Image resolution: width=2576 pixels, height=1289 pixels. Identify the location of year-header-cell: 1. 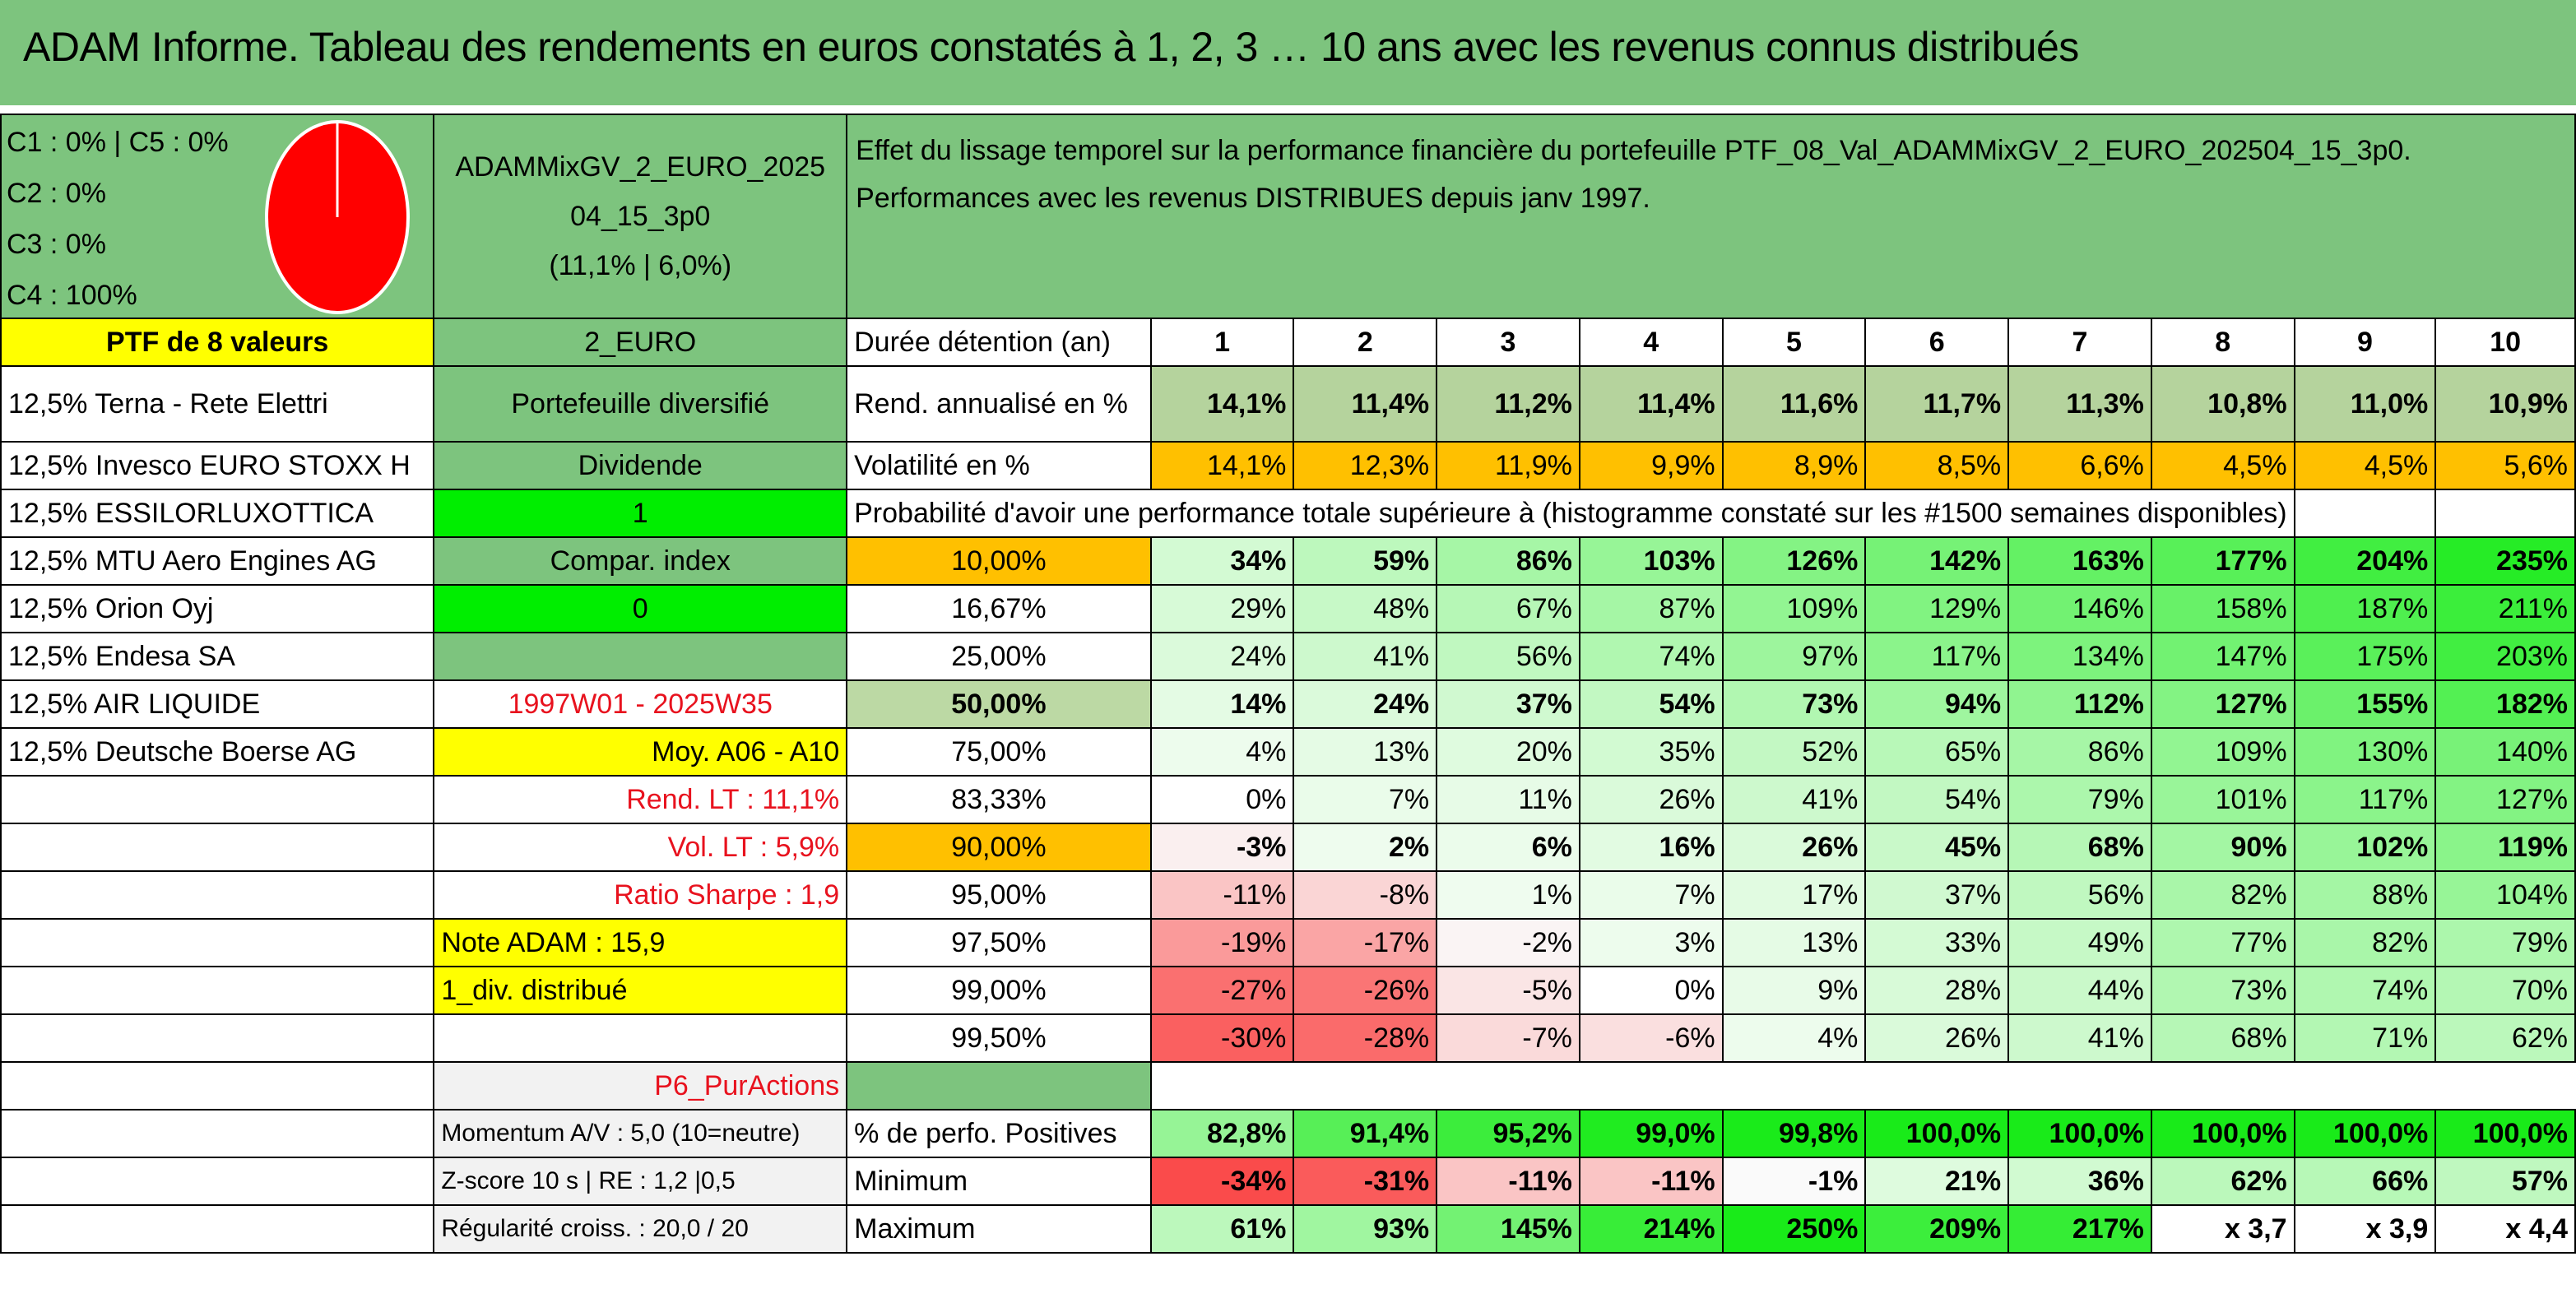
(1222, 342).